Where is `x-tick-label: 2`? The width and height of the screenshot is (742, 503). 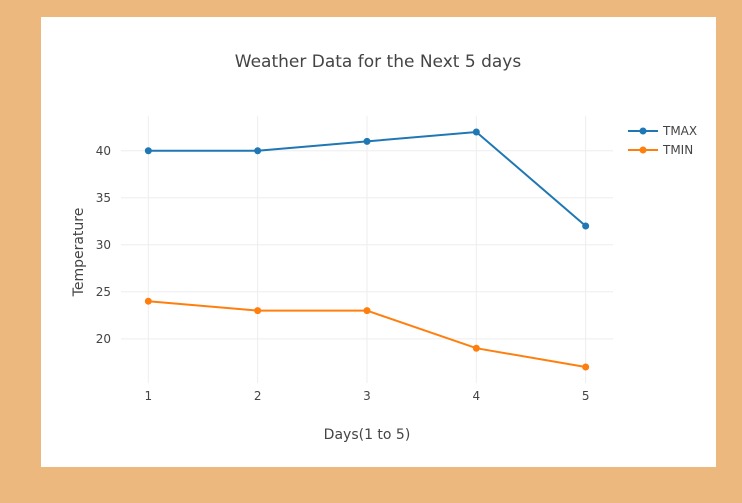
x-tick-label: 2 is located at coordinates (258, 396).